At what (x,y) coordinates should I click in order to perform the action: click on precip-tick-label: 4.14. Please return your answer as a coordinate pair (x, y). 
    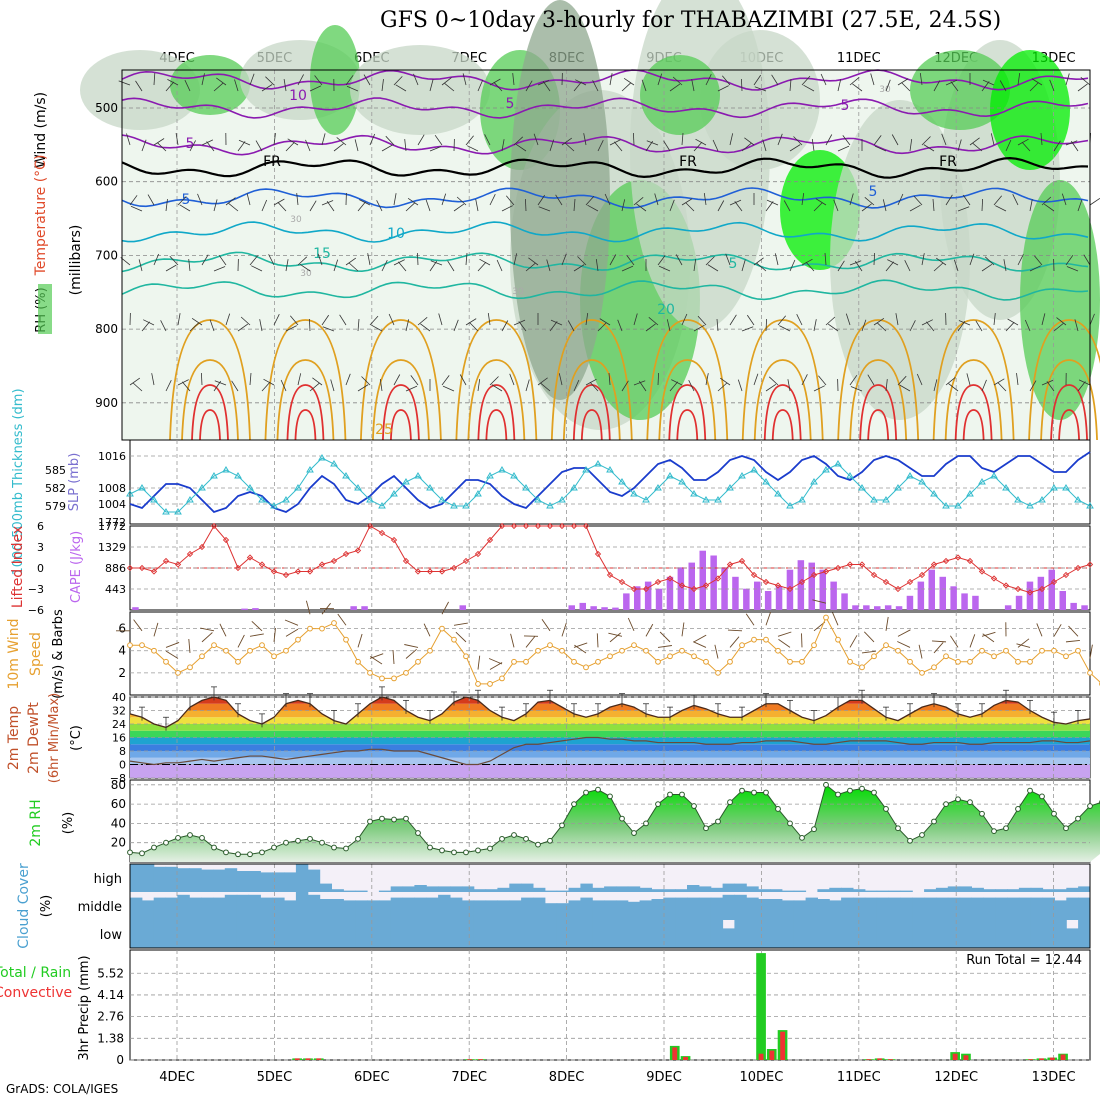
    Looking at the image, I should click on (110, 995).